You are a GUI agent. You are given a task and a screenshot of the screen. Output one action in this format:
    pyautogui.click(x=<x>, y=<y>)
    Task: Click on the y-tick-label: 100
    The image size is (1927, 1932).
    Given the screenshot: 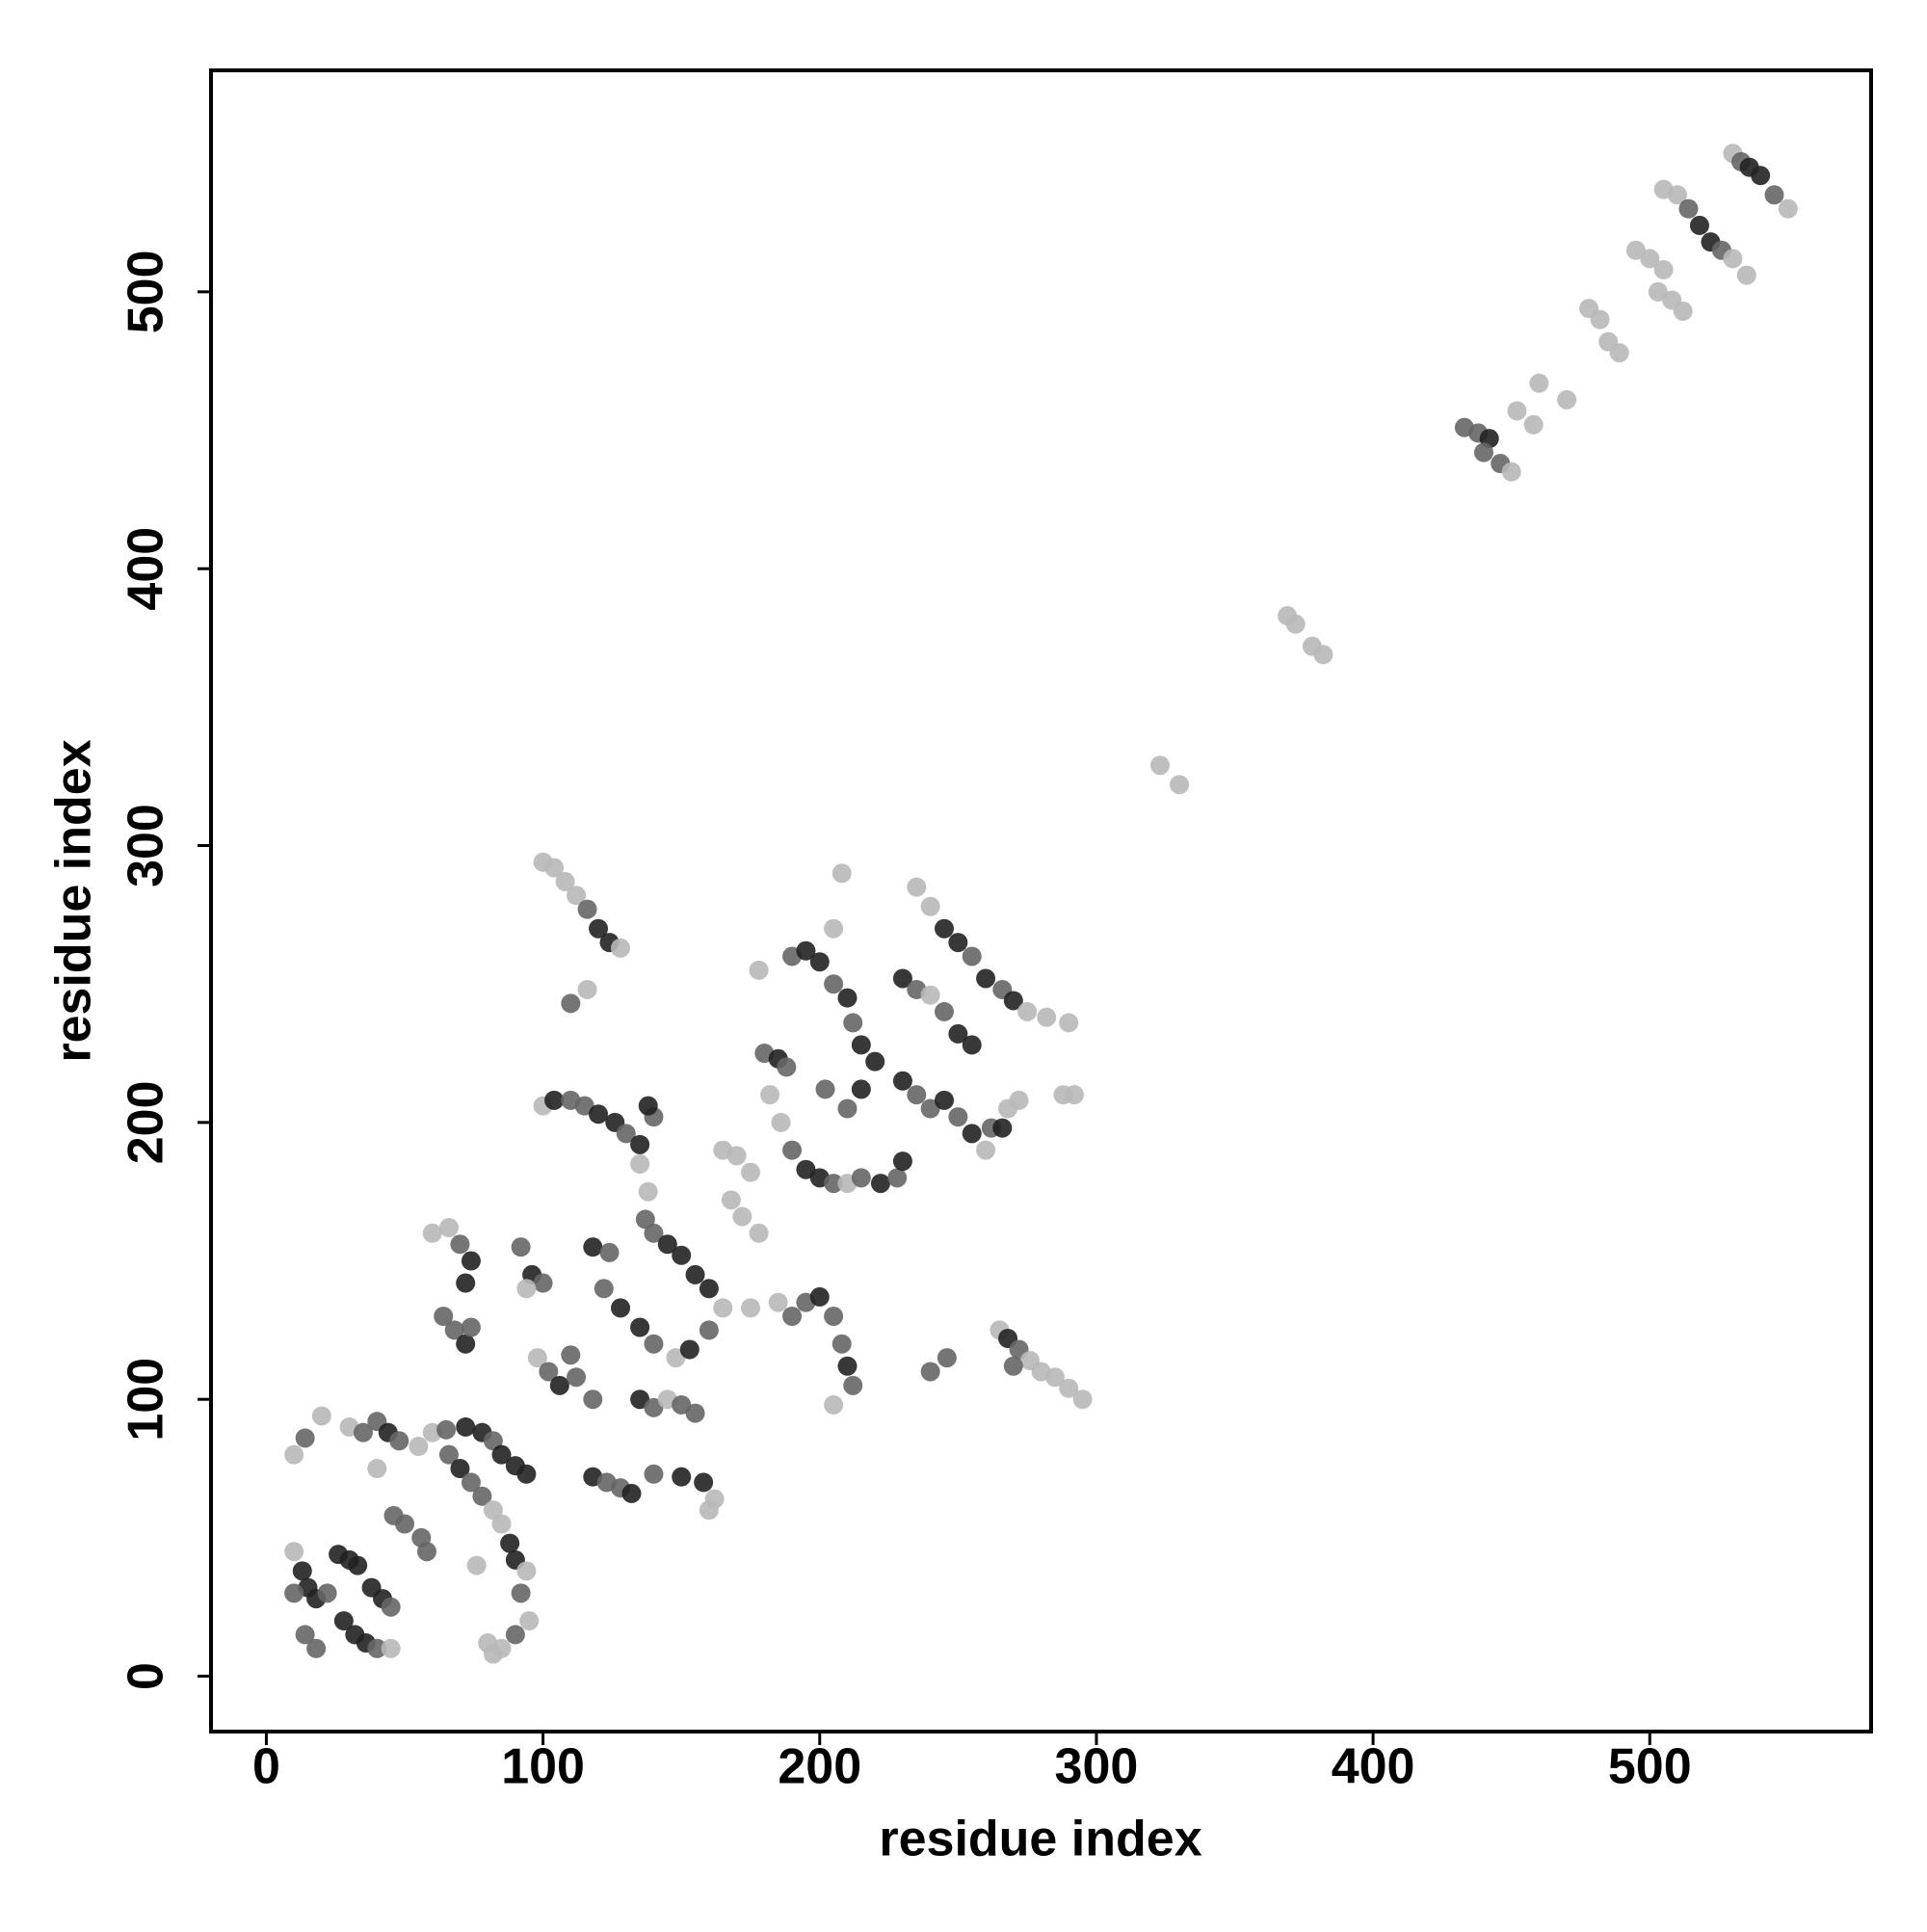 What is the action you would take?
    pyautogui.click(x=146, y=1400)
    